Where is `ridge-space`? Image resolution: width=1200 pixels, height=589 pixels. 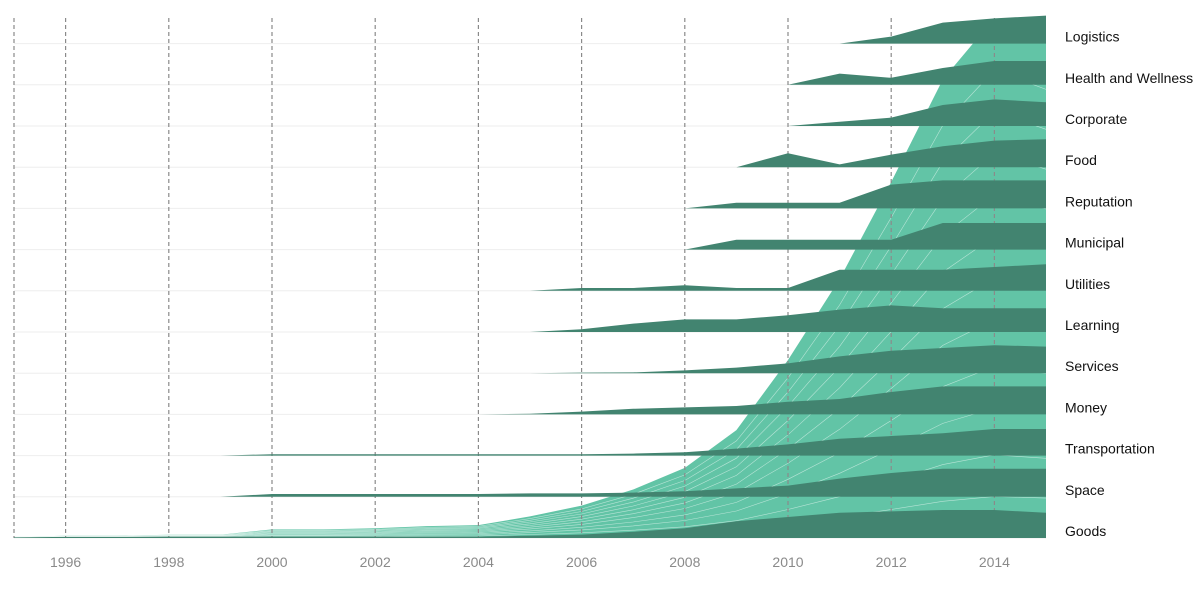 ridge-space is located at coordinates (633, 482).